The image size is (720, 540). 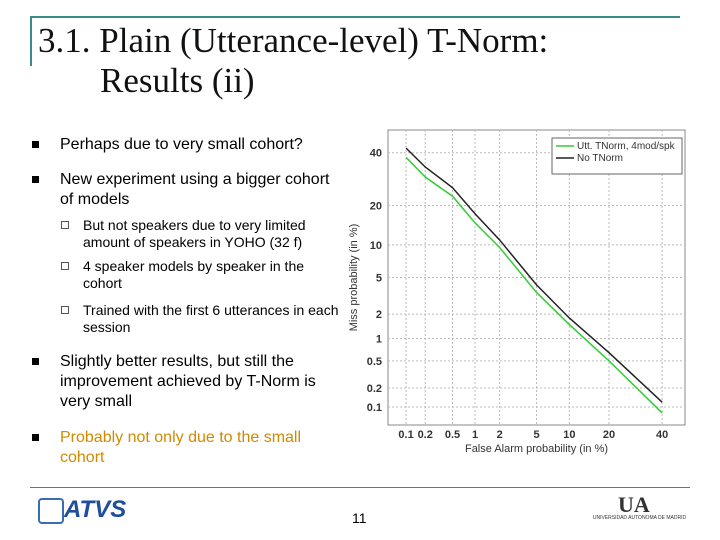 What do you see at coordinates (500, 435) in the screenshot?
I see `x-tick-label: 2` at bounding box center [500, 435].